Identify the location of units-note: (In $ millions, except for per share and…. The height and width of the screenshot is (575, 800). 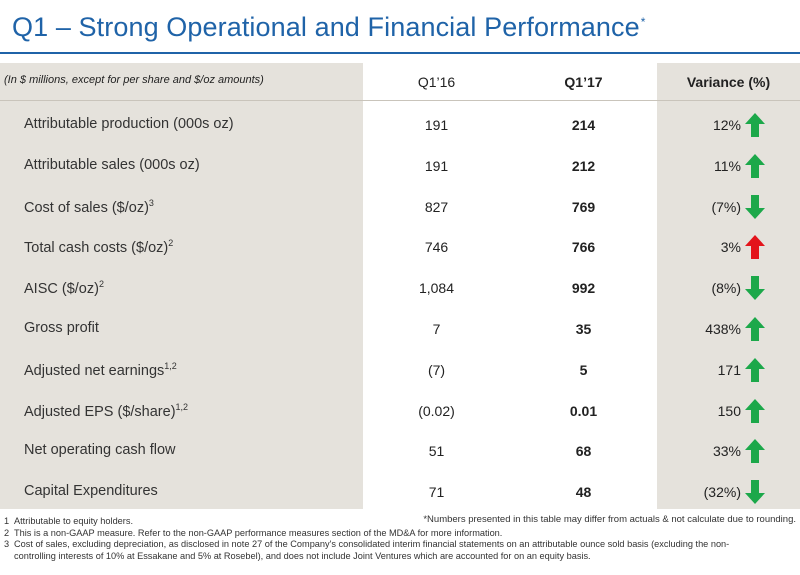
(134, 80).